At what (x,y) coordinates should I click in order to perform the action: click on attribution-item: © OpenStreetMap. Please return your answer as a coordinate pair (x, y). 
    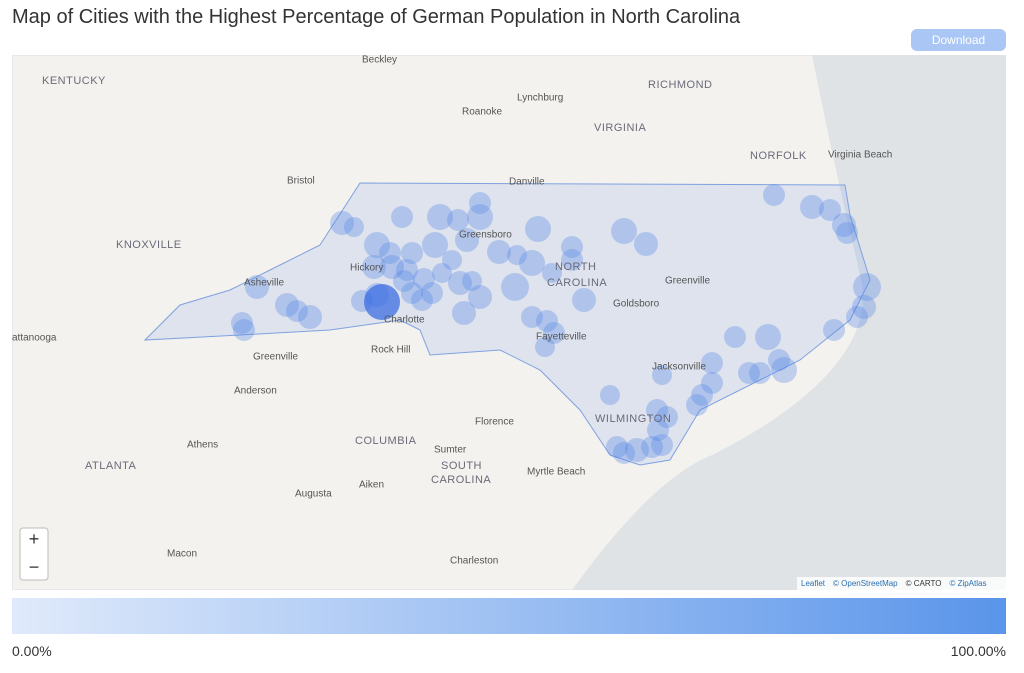
    Looking at the image, I should click on (865, 583).